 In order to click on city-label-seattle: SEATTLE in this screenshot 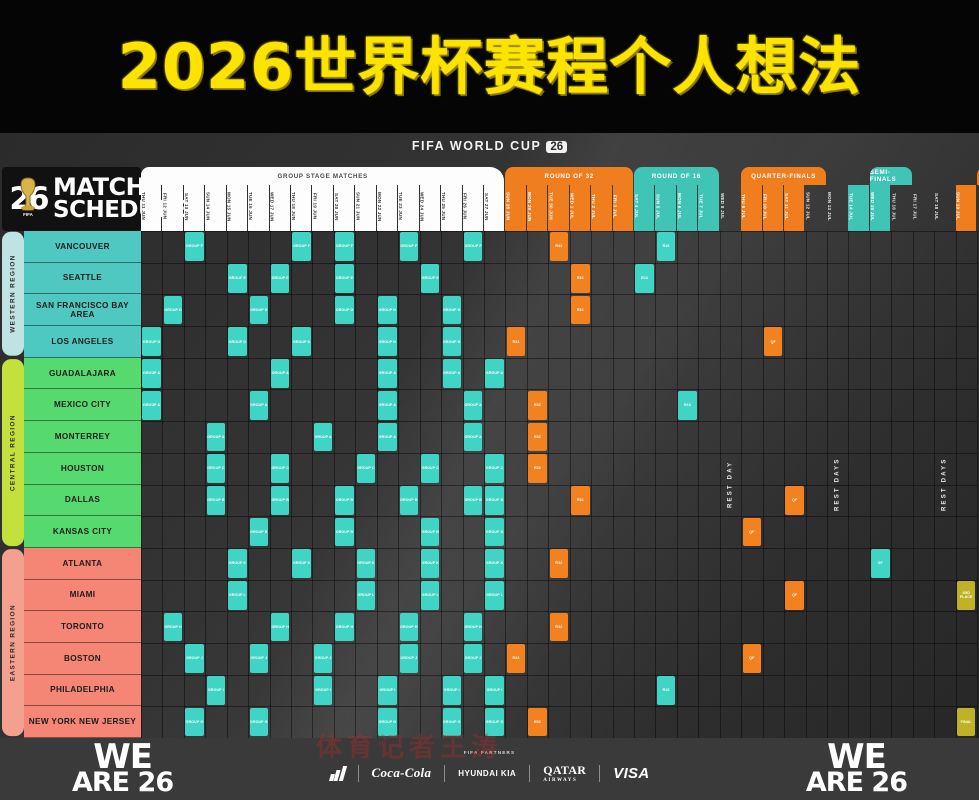, I will do `click(82, 278)`.